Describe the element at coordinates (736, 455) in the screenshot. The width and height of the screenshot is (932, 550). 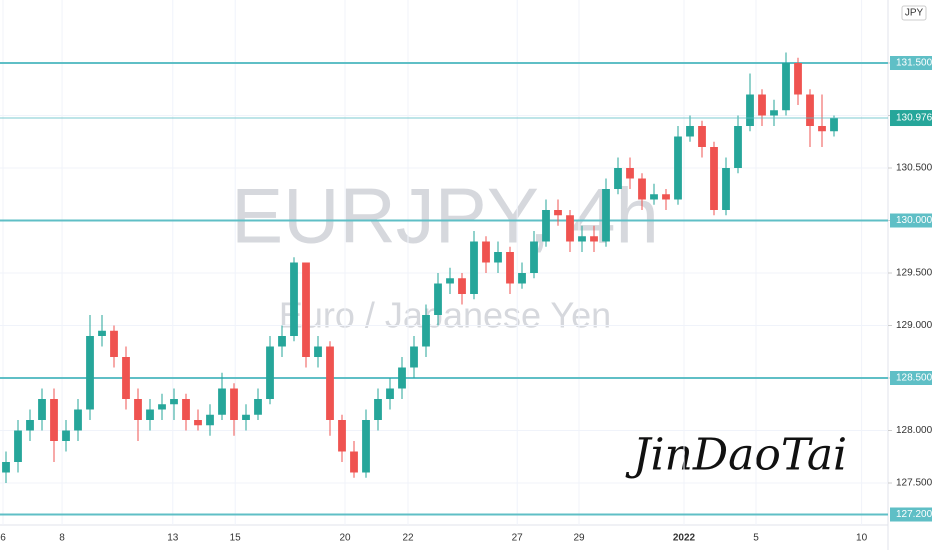
I see `signature: JinDaoTai` at that location.